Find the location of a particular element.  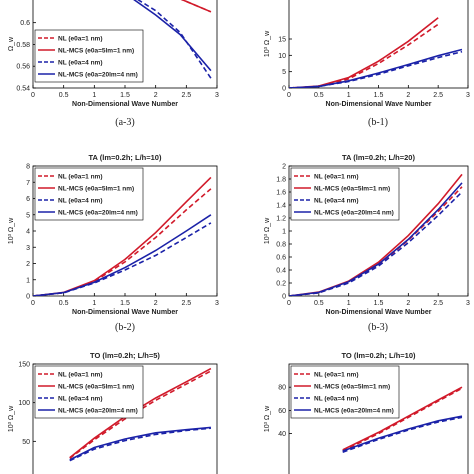

plot-area-c2 is located at coordinates (378, 418).